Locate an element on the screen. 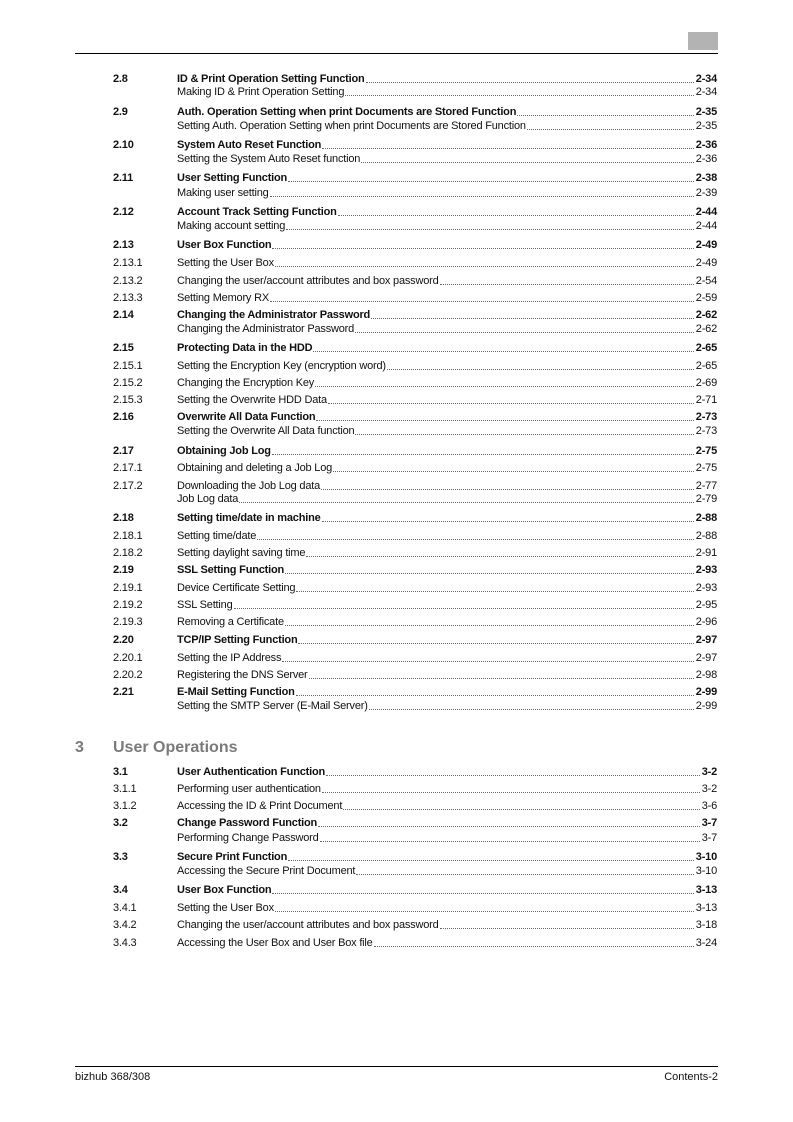 Image resolution: width=793 pixels, height=1122 pixels. toc-entry: 2.17.2 Downloading the Job Log data 2-77 is located at coordinates (415, 486).